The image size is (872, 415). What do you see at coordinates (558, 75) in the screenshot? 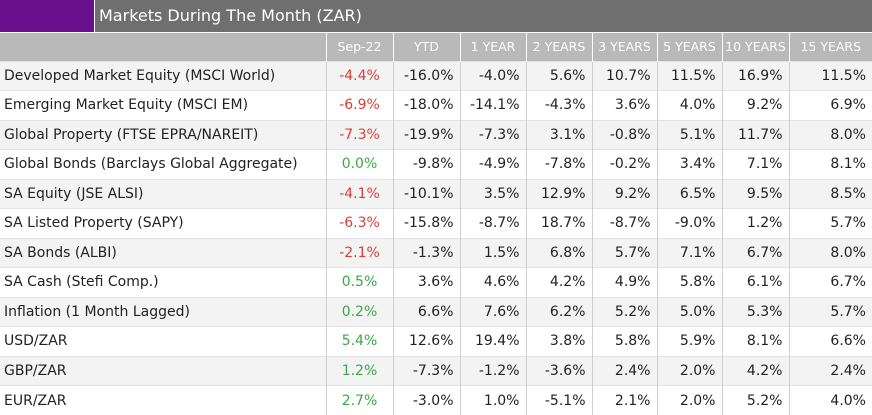
I see `cell-2-years: 5.6%` at bounding box center [558, 75].